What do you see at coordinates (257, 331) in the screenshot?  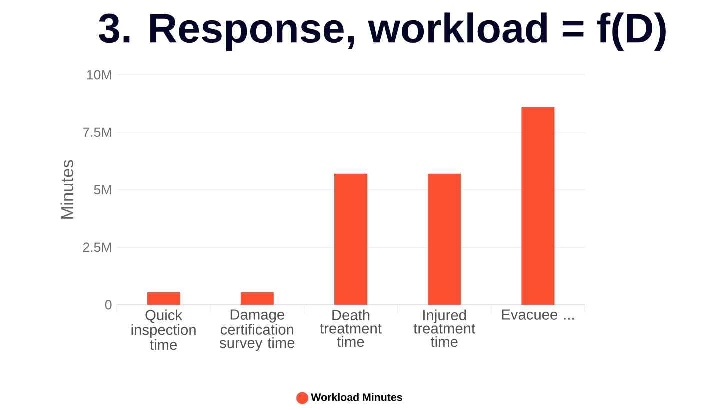 I see `x-tick-label: Damage certification survey time` at bounding box center [257, 331].